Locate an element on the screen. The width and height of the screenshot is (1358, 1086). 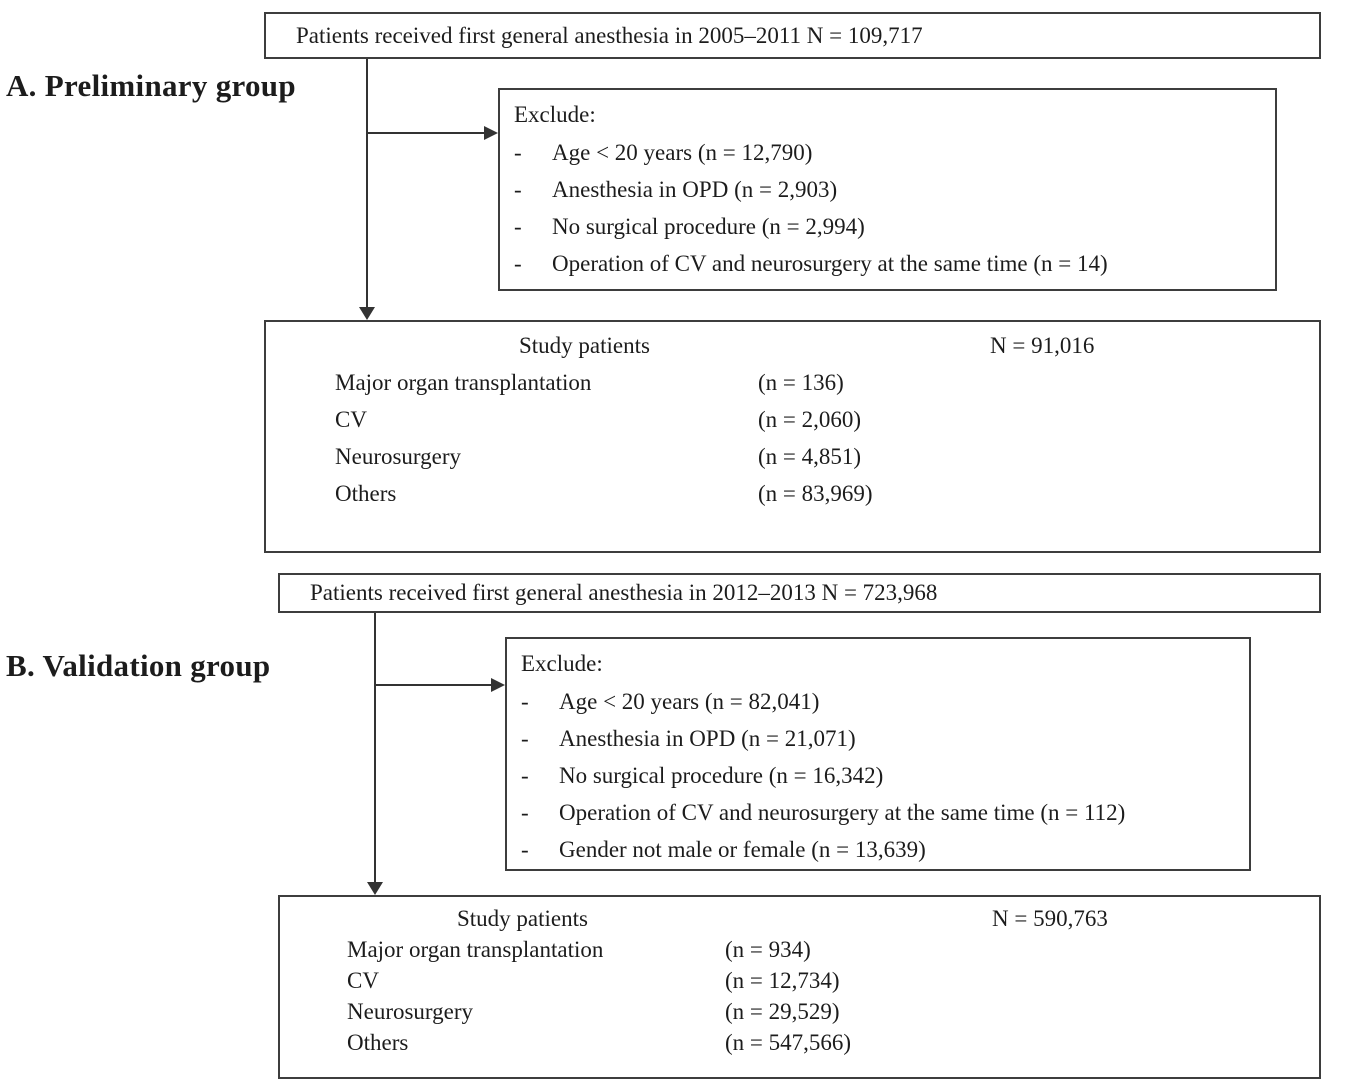
exclude-item: - Anesthesia in OPD (n = 2,903) is located at coordinates (890, 189).